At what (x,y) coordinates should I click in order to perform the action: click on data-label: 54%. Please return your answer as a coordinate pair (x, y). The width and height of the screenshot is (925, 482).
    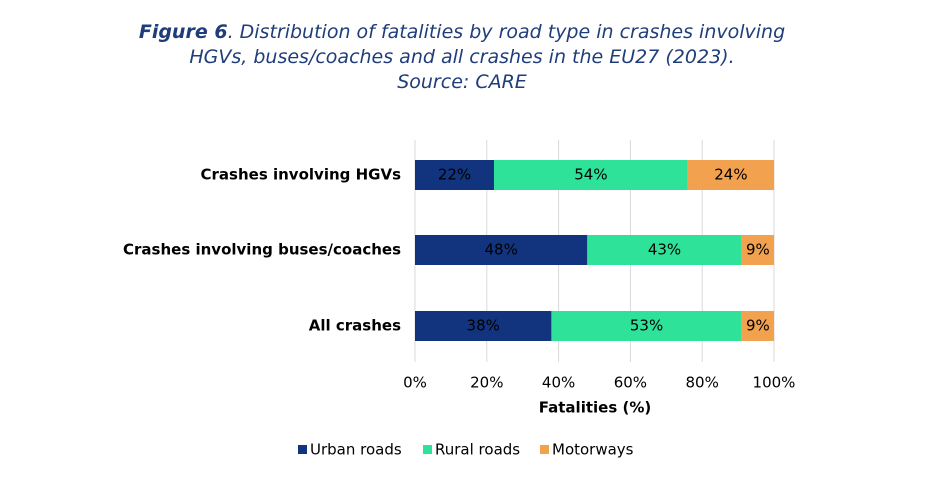
    Looking at the image, I should click on (590, 175).